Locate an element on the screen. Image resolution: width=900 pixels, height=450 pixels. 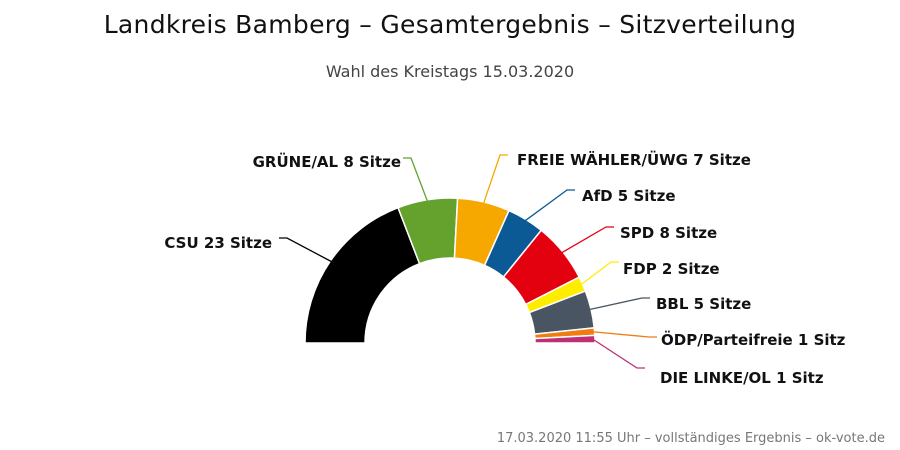
seat-label-afd: AfD 5 Sitze is located at coordinates (629, 196).